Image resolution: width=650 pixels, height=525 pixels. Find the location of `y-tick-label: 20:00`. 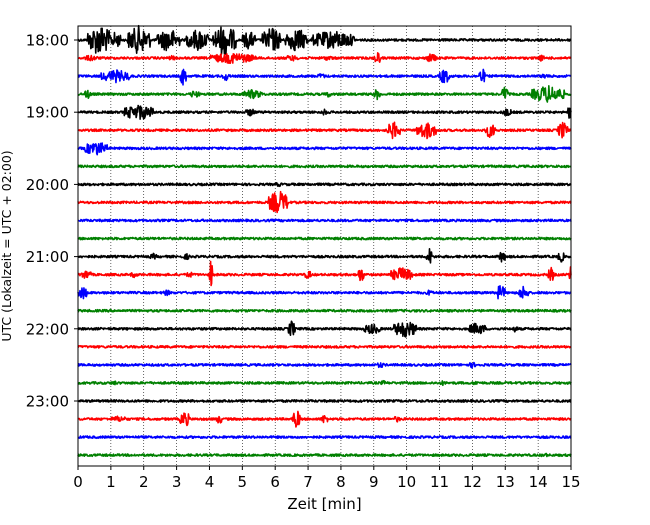

y-tick-label: 20:00 is located at coordinates (47, 185).